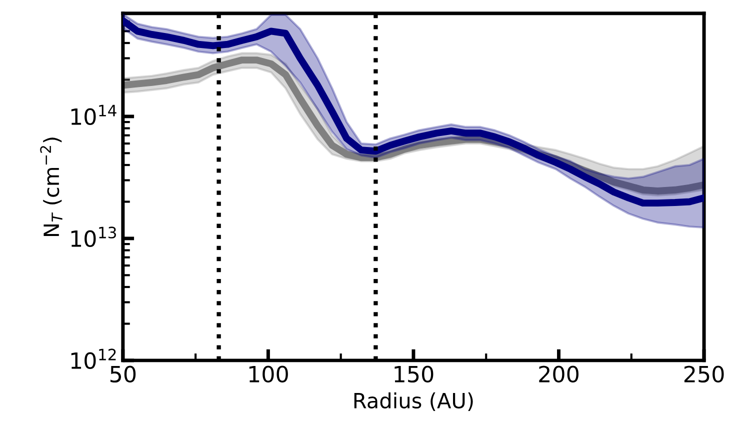  What do you see at coordinates (268, 374) in the screenshot?
I see `x-tick-label: 100` at bounding box center [268, 374].